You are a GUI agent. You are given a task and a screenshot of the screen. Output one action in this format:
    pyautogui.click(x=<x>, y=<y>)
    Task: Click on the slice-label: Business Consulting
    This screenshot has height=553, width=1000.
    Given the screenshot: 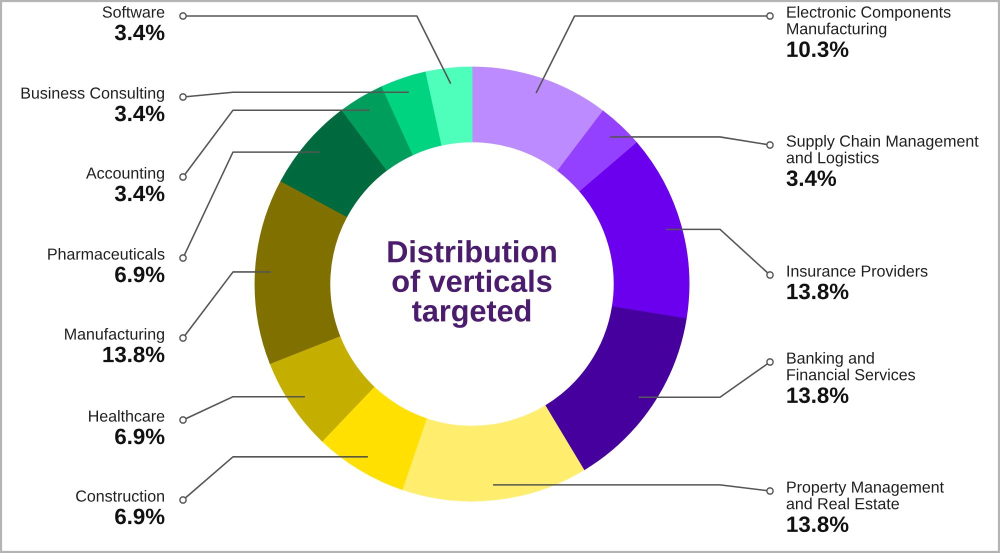 What is the action you would take?
    pyautogui.click(x=93, y=94)
    